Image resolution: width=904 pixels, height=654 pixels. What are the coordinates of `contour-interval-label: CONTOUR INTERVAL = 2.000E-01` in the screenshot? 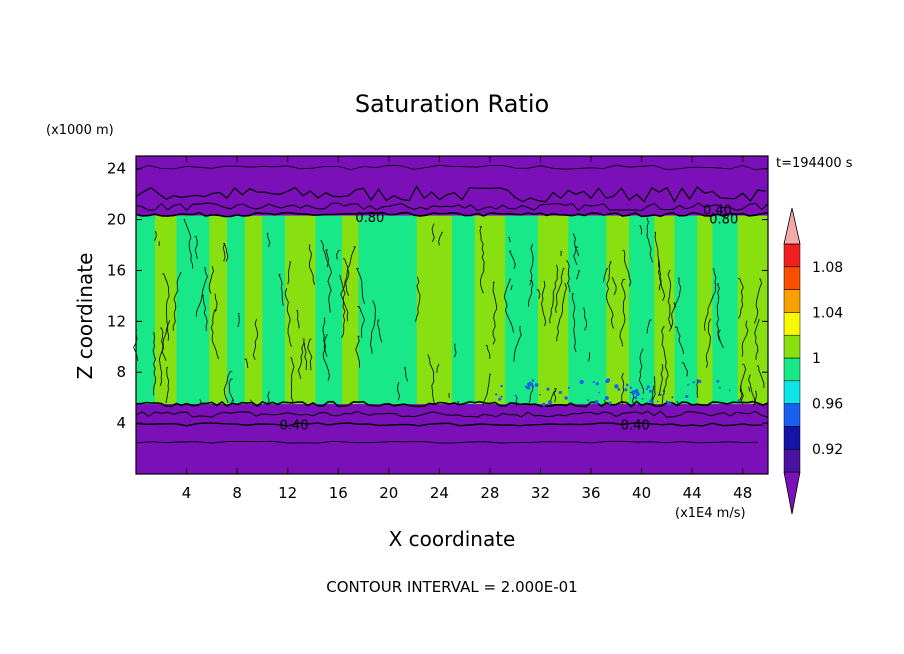 It's located at (451, 587).